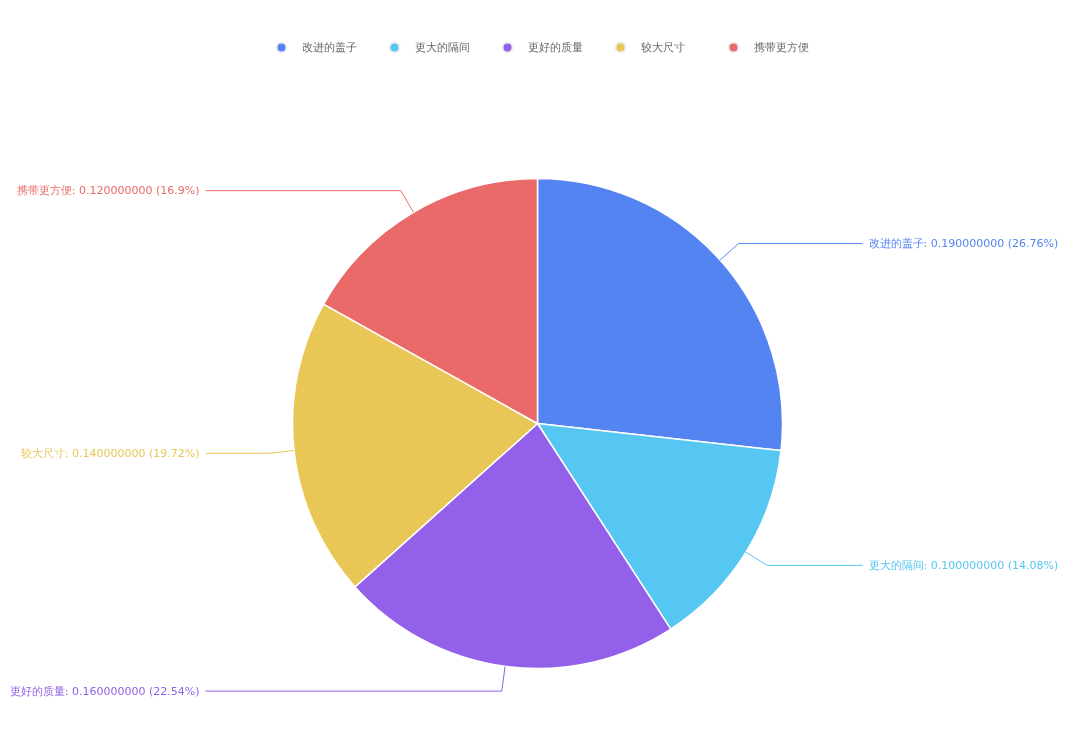 The height and width of the screenshot is (748, 1080). What do you see at coordinates (108, 191) in the screenshot?
I see `data-label: 携带更方便: 0.120000000 (16.9%)` at bounding box center [108, 191].